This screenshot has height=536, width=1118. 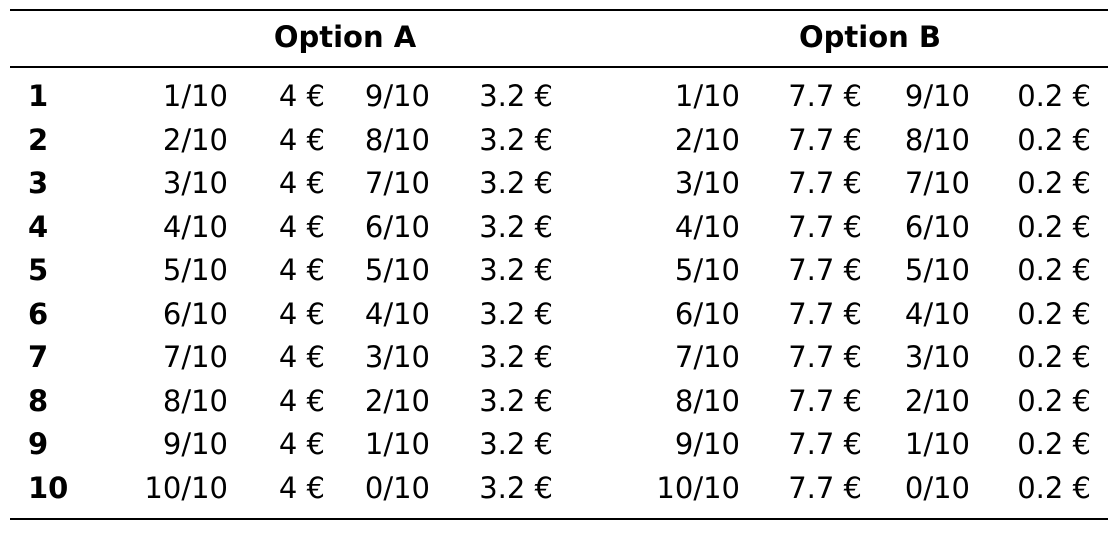 What do you see at coordinates (707, 96) in the screenshot?
I see `option-b-prob-high: 1/10` at bounding box center [707, 96].